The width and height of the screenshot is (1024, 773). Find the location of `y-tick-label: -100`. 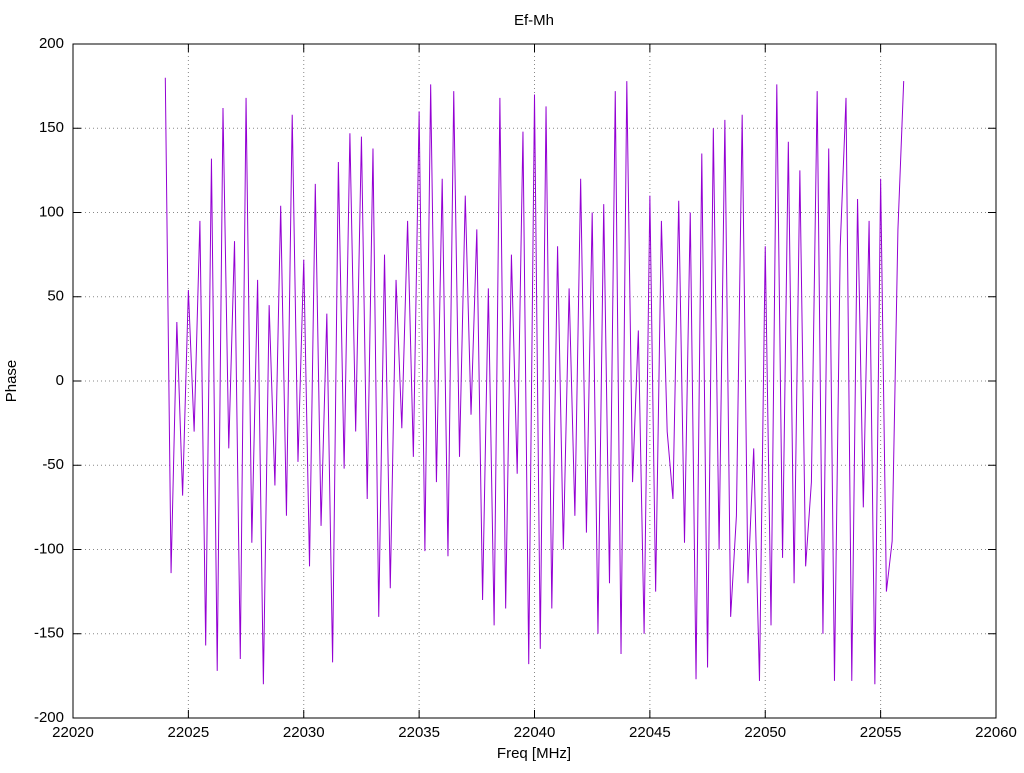

y-tick-label: -100 is located at coordinates (49, 548).